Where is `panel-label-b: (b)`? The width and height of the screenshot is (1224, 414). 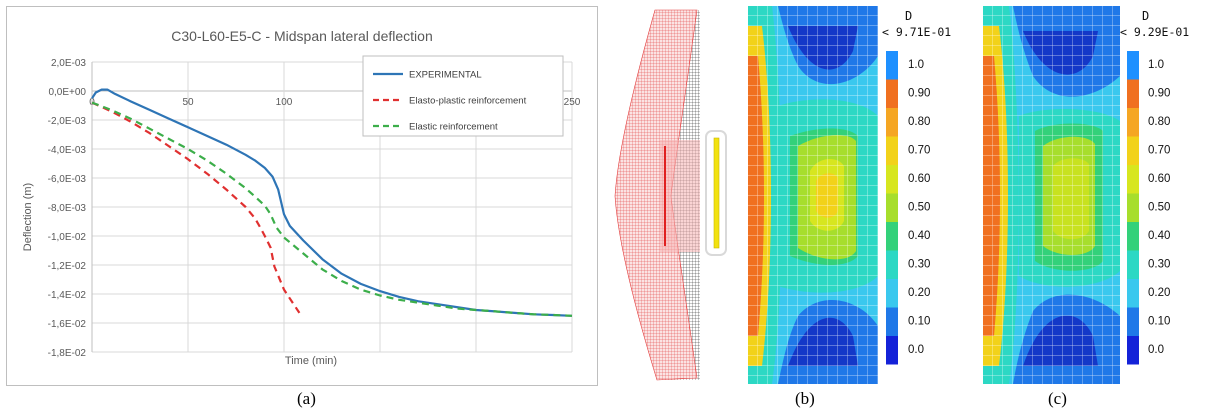 panel-label-b: (b) is located at coordinates (805, 398).